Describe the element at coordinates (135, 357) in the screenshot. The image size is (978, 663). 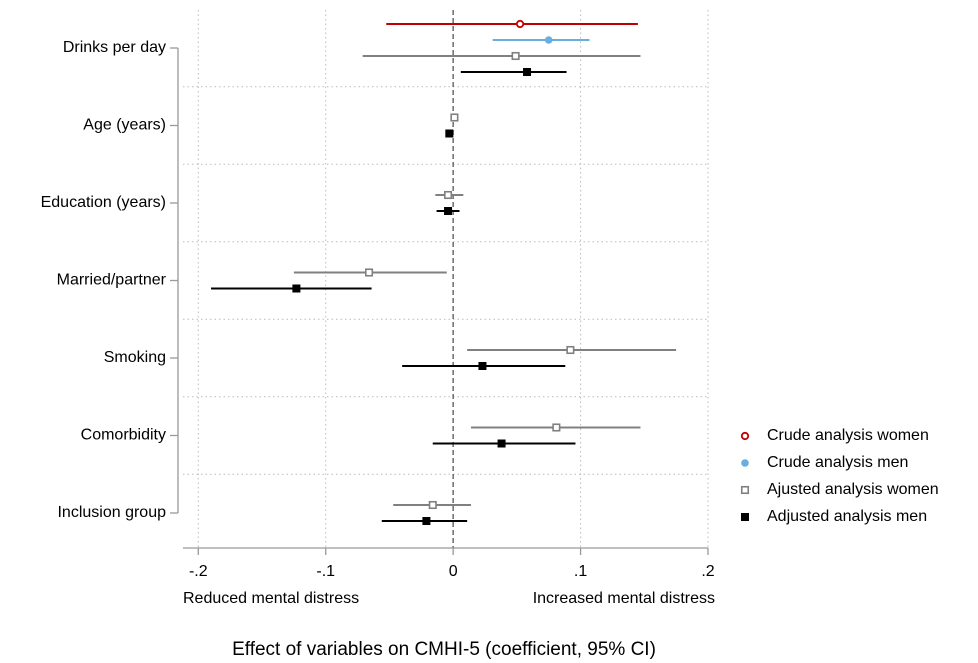
I see `y-tick-label: Smoking` at that location.